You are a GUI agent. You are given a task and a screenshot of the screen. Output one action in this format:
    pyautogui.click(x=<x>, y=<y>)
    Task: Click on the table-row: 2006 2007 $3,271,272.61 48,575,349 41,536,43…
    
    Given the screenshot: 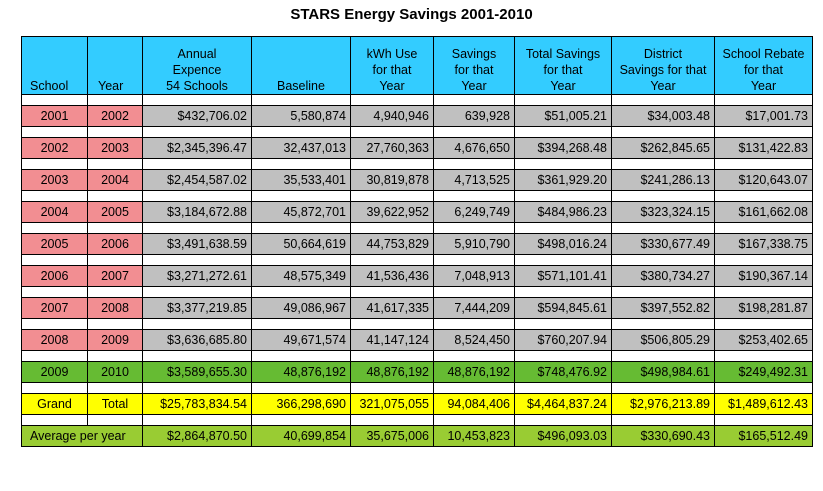 What is the action you would take?
    pyautogui.click(x=417, y=276)
    